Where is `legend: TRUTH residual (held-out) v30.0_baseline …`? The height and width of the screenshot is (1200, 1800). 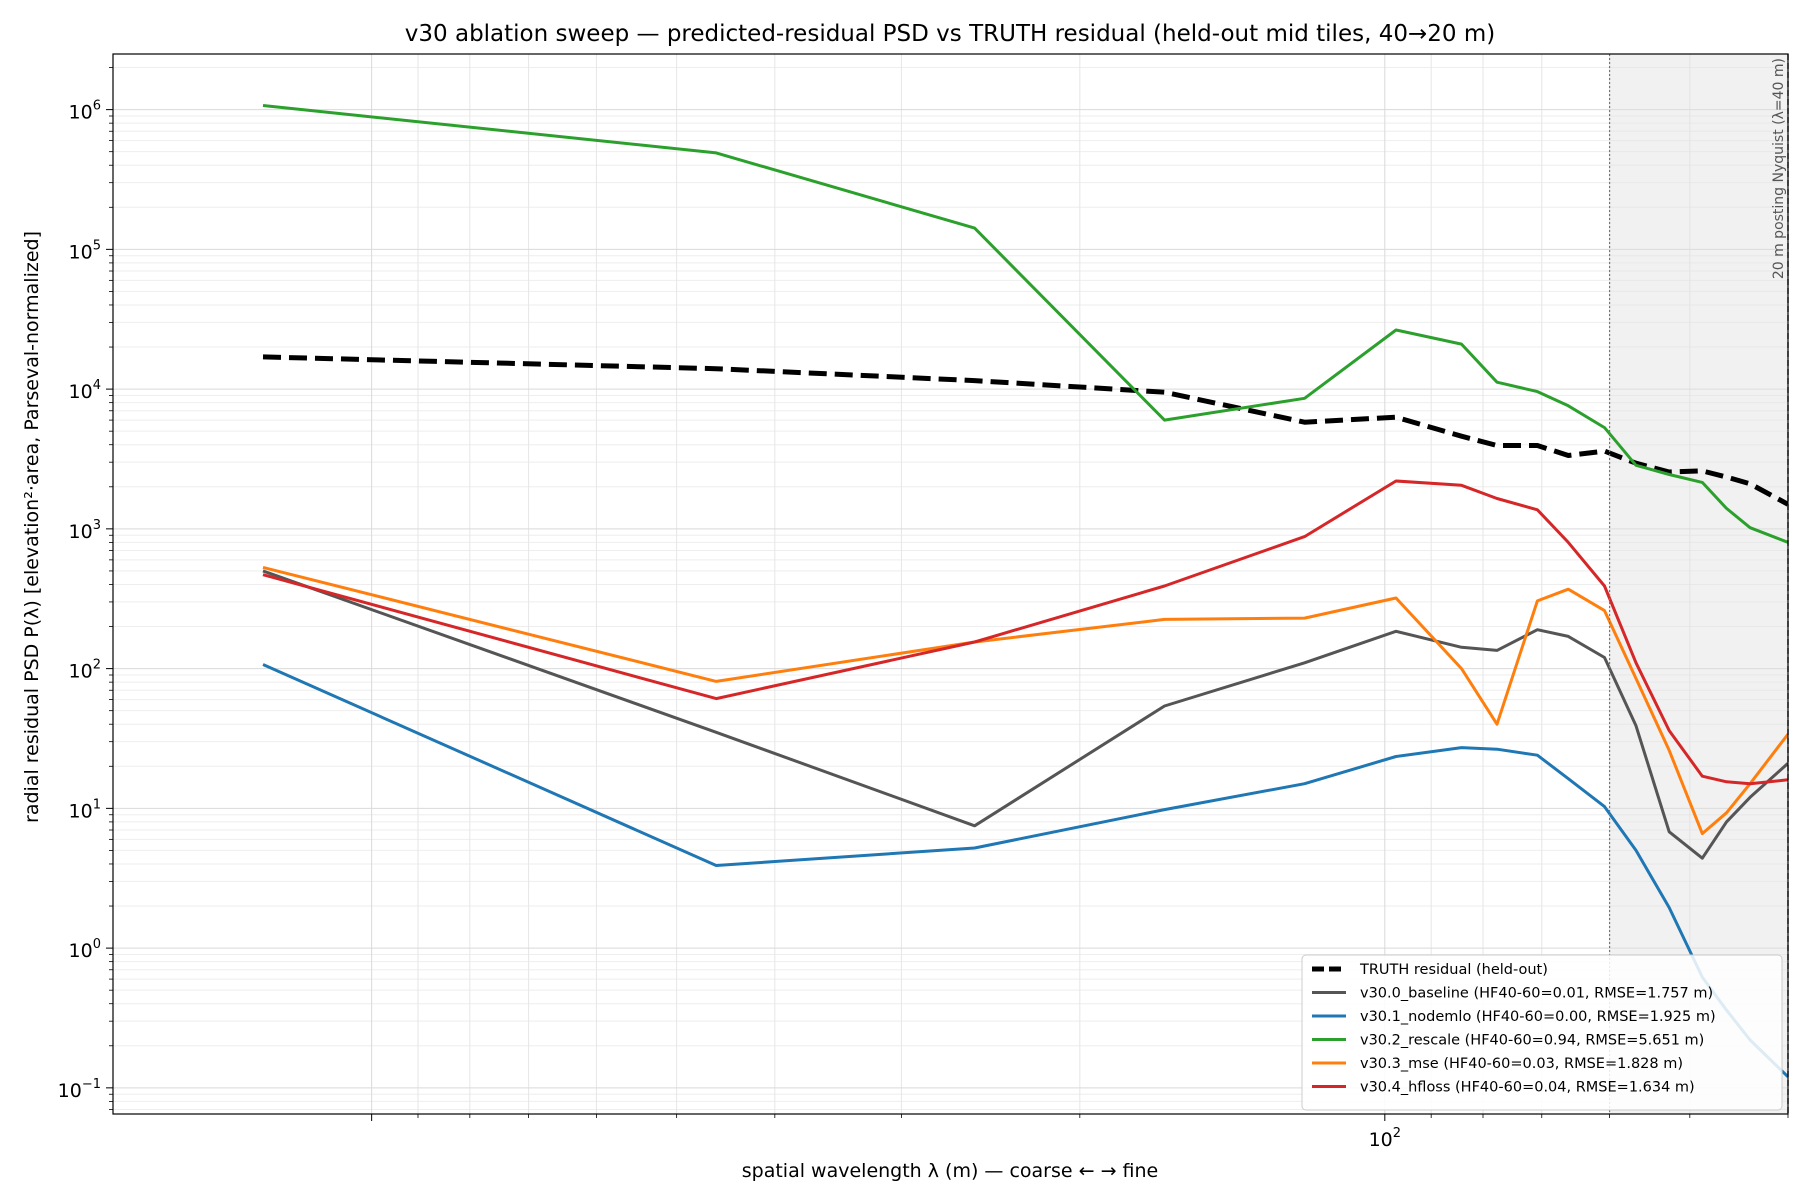
legend: TRUTH residual (held-out) v30.0_baseline … is located at coordinates (1542, 1032).